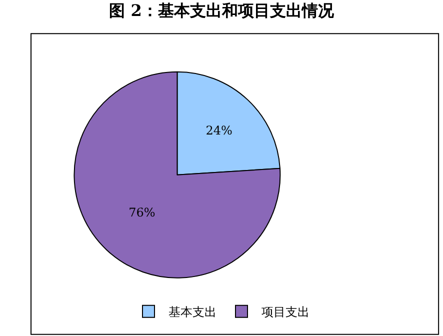 The width and height of the screenshot is (443, 336). I want to click on legend-label: 基本支出, so click(192, 312).